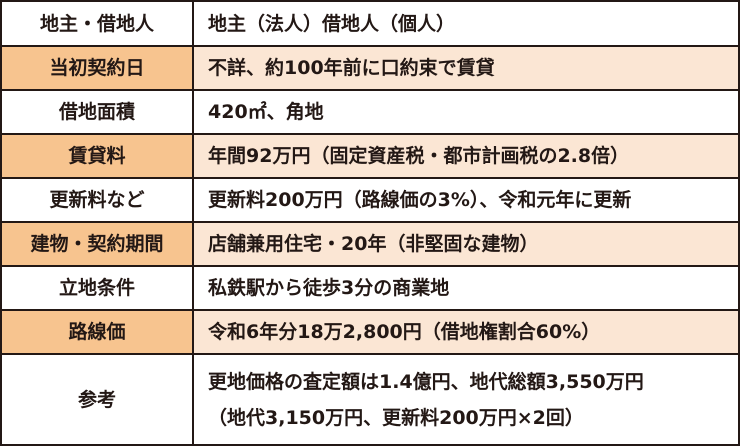 The image size is (740, 446). What do you see at coordinates (97, 332) in the screenshot?
I see `row-label-route-price: 路線価` at bounding box center [97, 332].